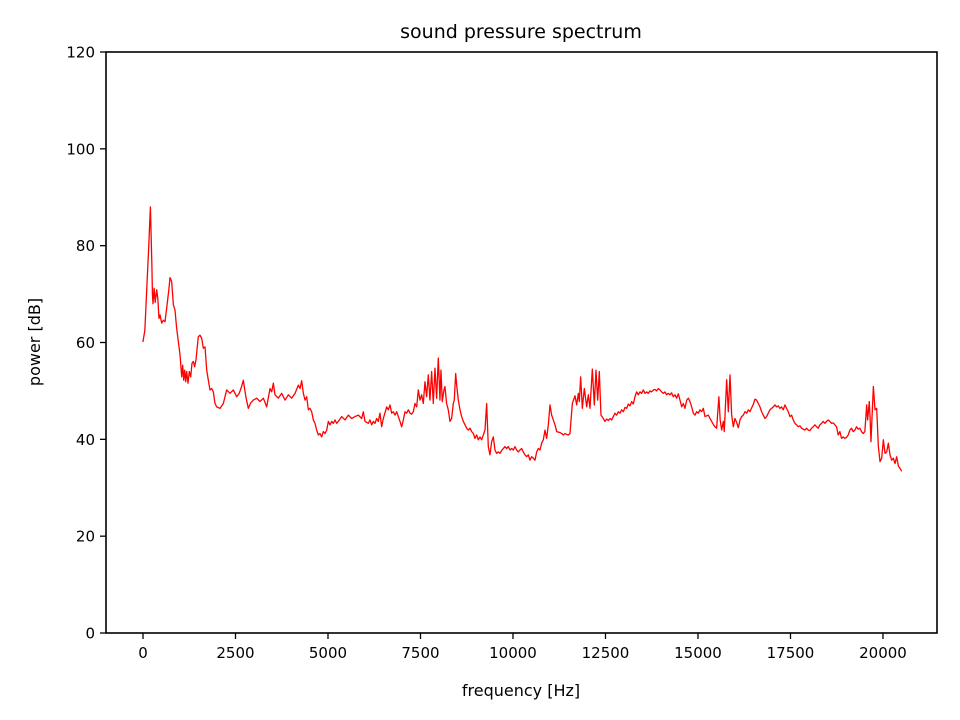 This screenshot has width=960, height=720. I want to click on x-axis-ticks: 0 2500 5000 7500 10000 12500 15000 17500 20000, so click(522, 647).